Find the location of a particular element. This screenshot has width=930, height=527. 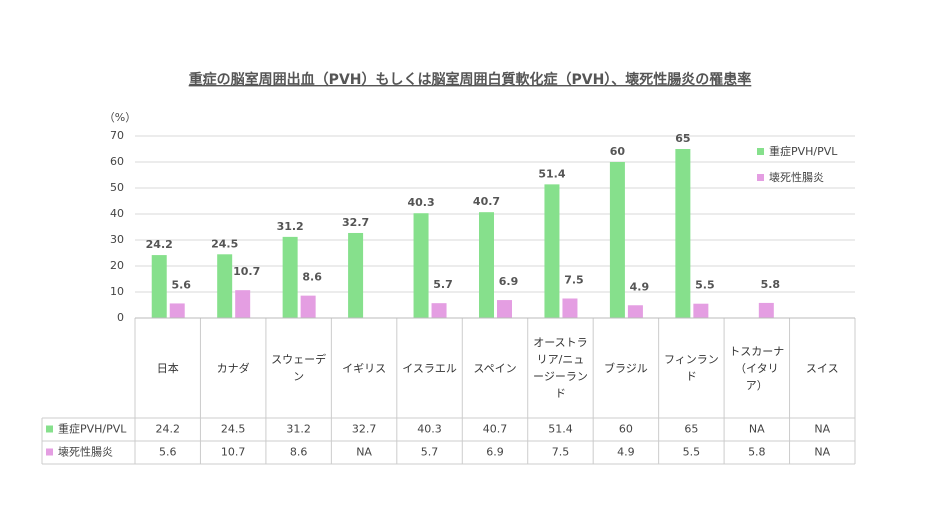

x-tick-label: トスカーナ（イタリア） is located at coordinates (757, 368).